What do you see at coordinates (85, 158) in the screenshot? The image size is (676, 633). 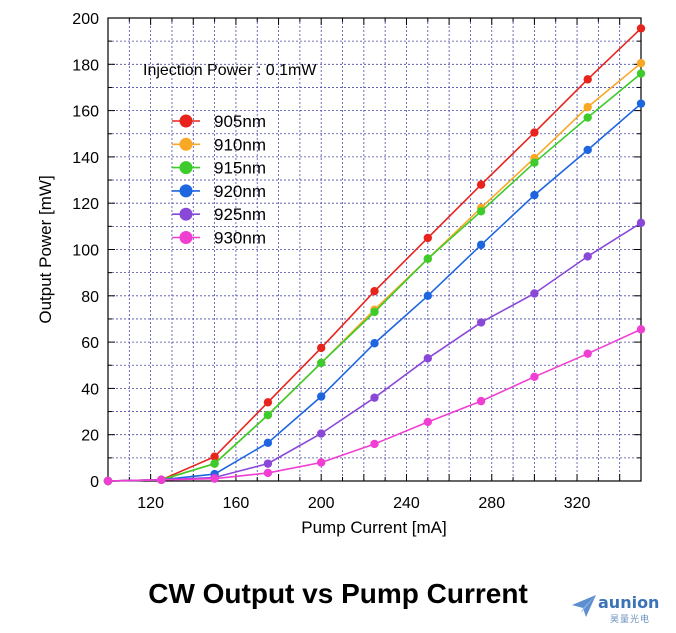 I see `y-tick-label: 140` at bounding box center [85, 158].